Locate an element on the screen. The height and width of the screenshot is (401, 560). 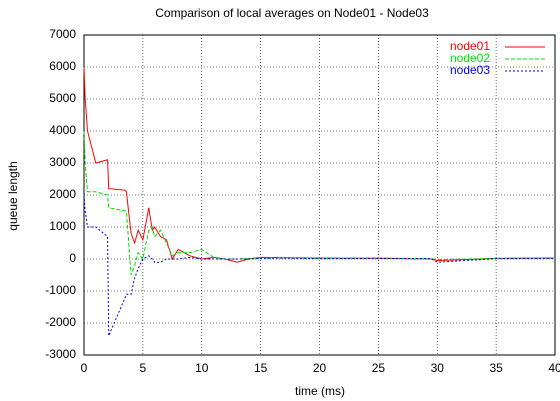
y-tick-label: -1000 is located at coordinates (60, 290).